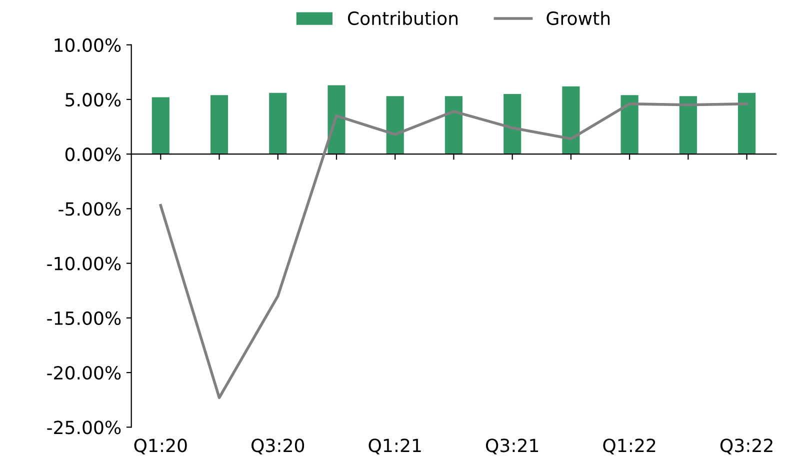  What do you see at coordinates (394, 446) in the screenshot?
I see `x-tick-label: Q1:21` at bounding box center [394, 446].